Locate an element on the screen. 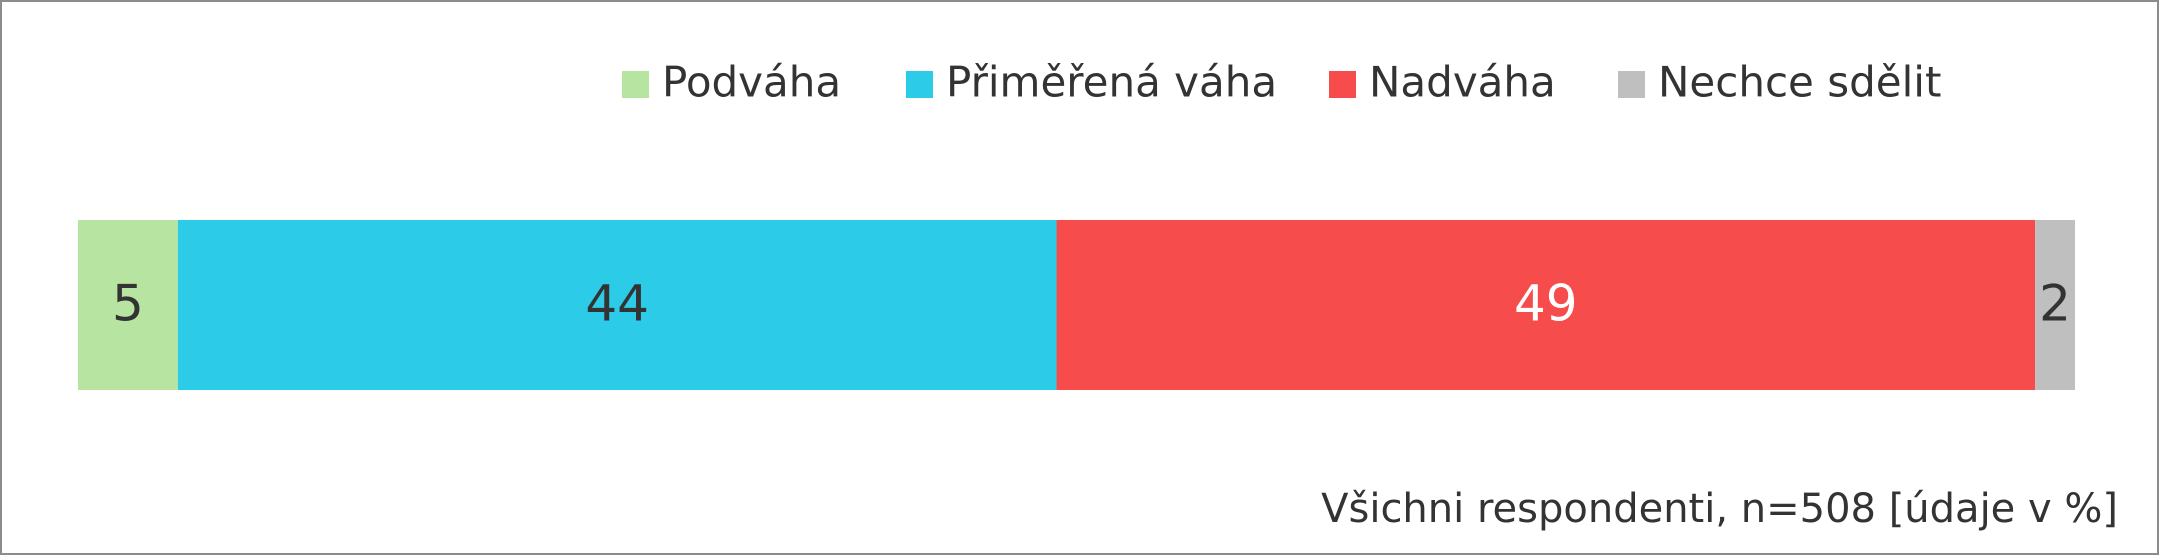  data-label: 2 is located at coordinates (2055, 304).